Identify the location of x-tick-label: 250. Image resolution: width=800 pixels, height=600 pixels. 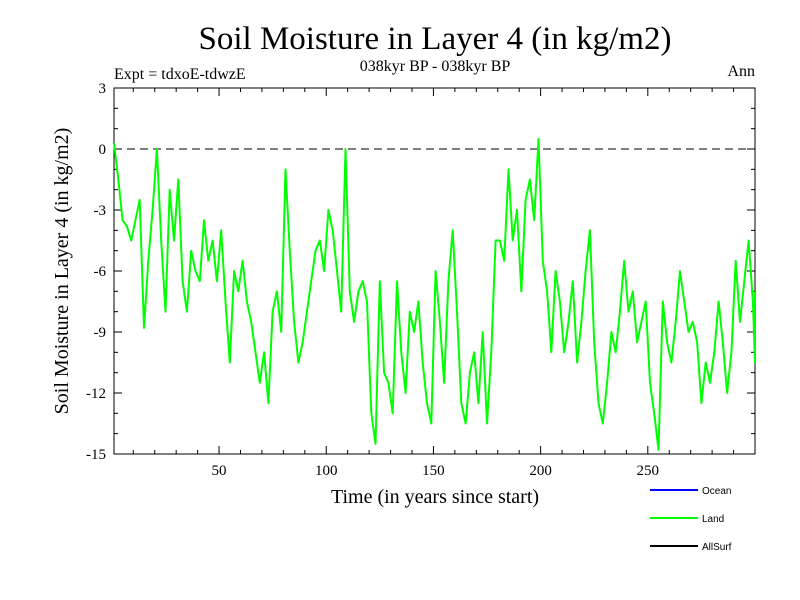
(648, 471).